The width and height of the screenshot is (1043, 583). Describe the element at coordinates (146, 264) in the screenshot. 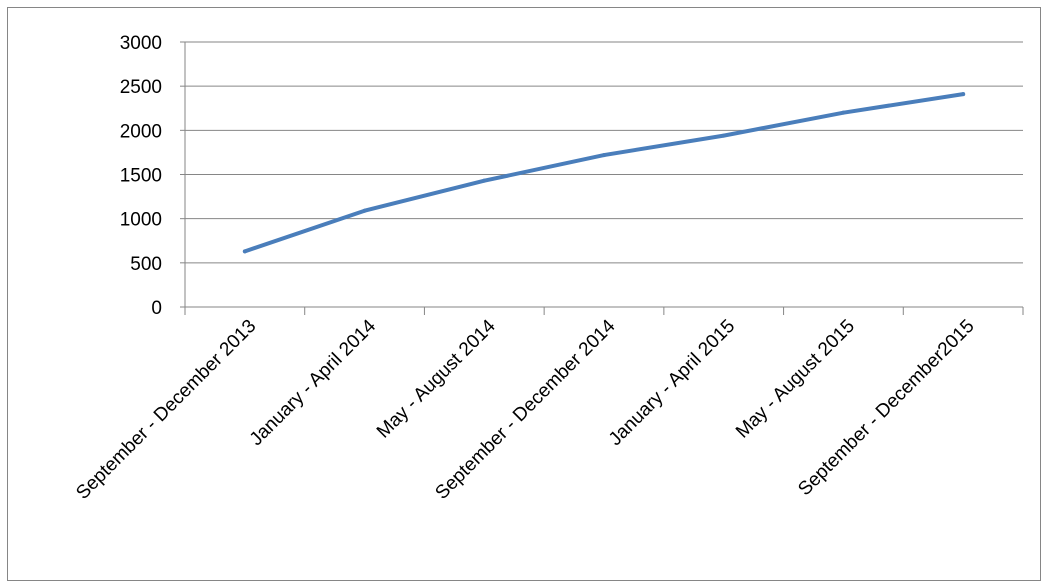

I see `y-tick-label: 500` at that location.